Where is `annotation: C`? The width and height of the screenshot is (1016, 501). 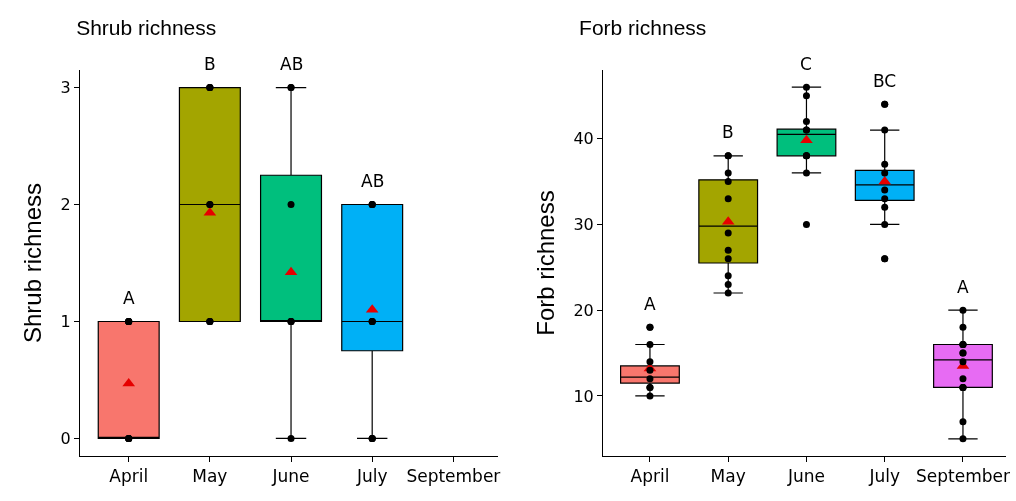
annotation: C is located at coordinates (806, 64).